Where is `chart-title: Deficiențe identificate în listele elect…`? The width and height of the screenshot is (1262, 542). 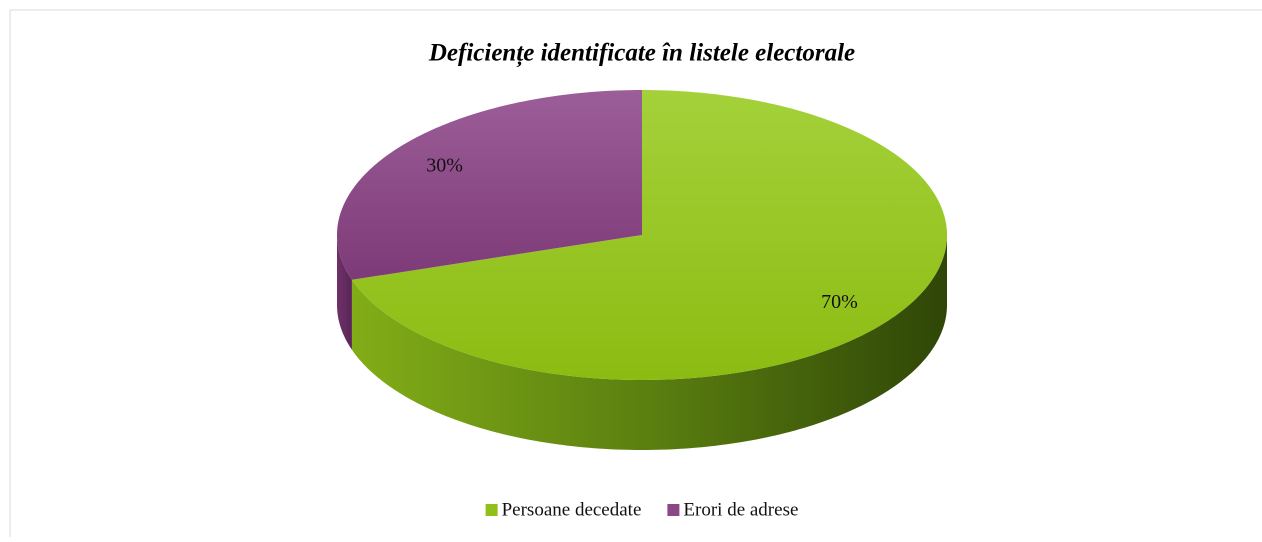
chart-title: Deficiențe identificate în listele elect… is located at coordinates (641, 54).